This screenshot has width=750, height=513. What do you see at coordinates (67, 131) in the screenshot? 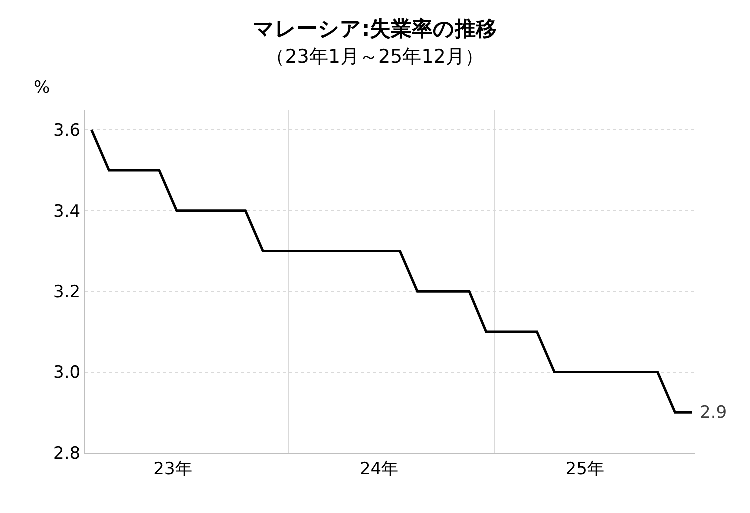
I see `y-tick-label: 3.6` at bounding box center [67, 131].